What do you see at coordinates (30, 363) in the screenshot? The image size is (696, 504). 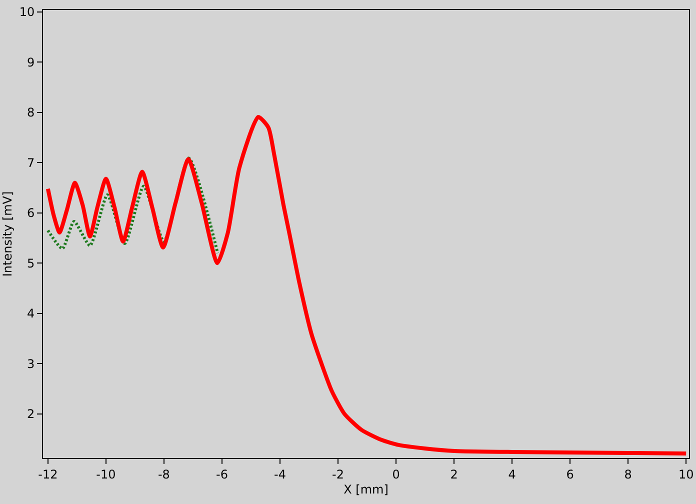 I see `y-tick-label: 3` at bounding box center [30, 363].